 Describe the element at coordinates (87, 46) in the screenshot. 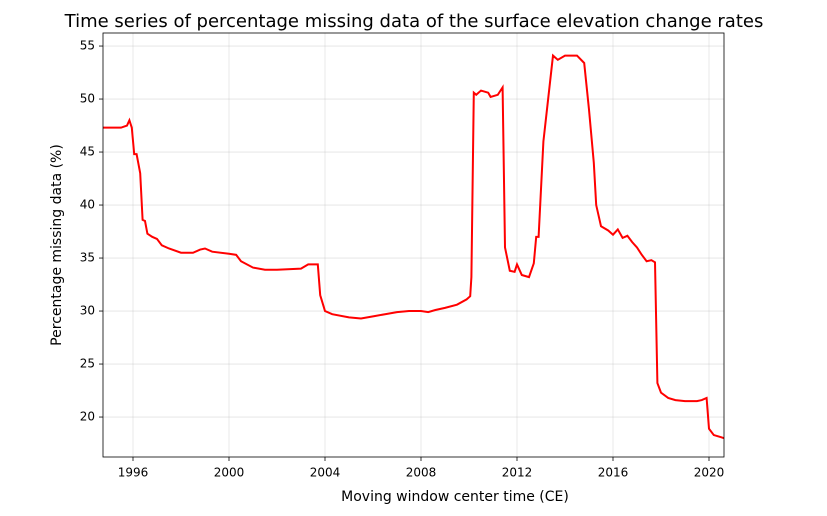

I see `y-tick-label: 55` at that location.